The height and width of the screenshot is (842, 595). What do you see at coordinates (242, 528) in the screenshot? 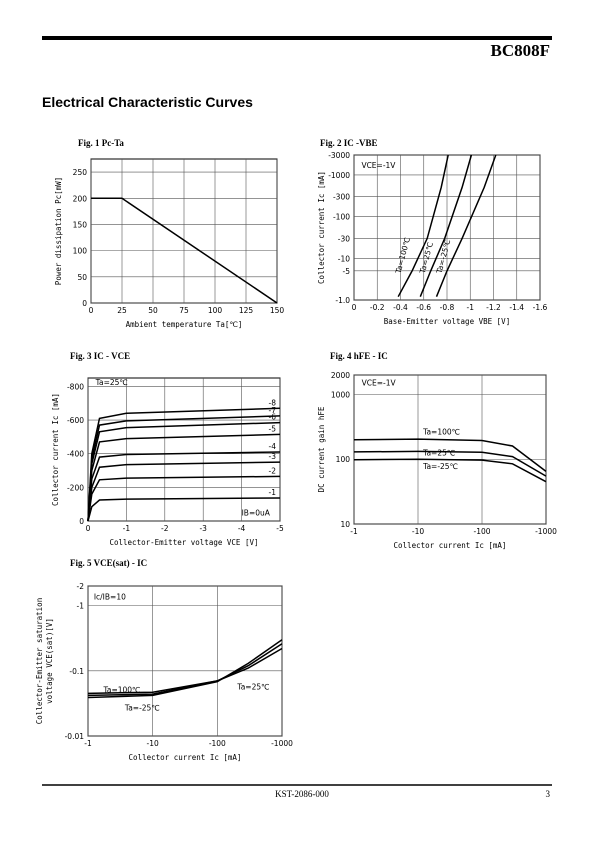
I see `x-tick-label: -4` at bounding box center [242, 528].